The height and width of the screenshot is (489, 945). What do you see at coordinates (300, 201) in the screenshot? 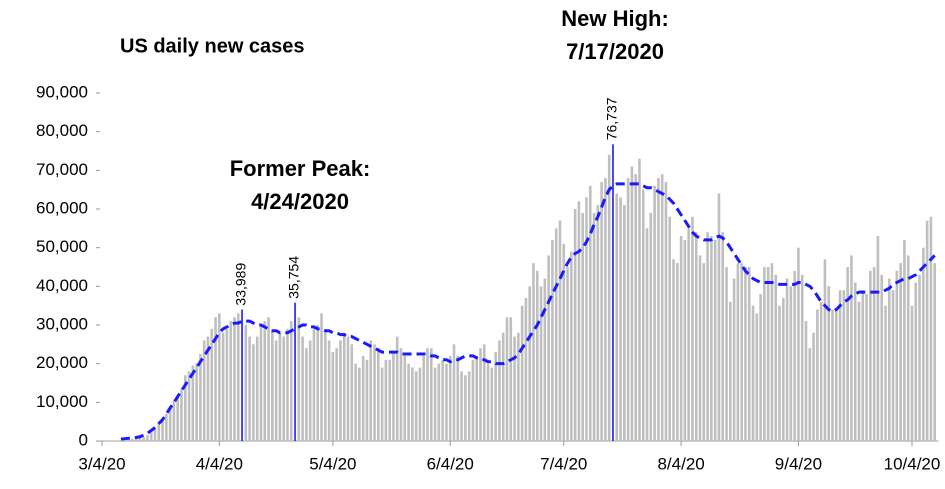
I see `annotation: 4/24/2020` at bounding box center [300, 201].